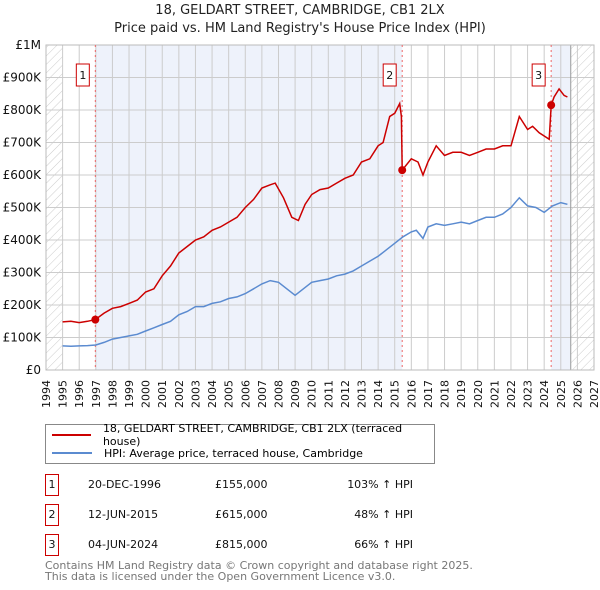 Image resolution: width=600 pixels, height=590 pixels. I want to click on x-tick-label: 2011, so click(328, 394).